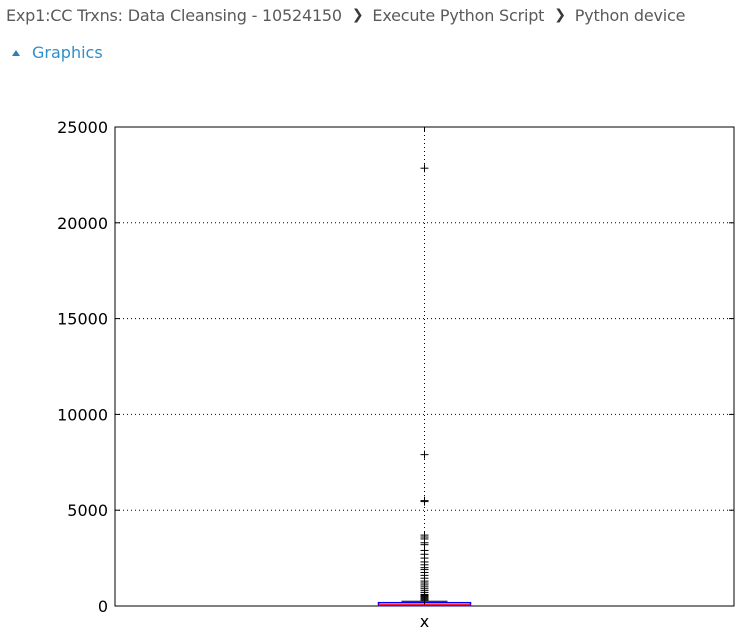 Image resolution: width=752 pixels, height=642 pixels. I want to click on graphics-section-toggle: Graphics, so click(57, 52).